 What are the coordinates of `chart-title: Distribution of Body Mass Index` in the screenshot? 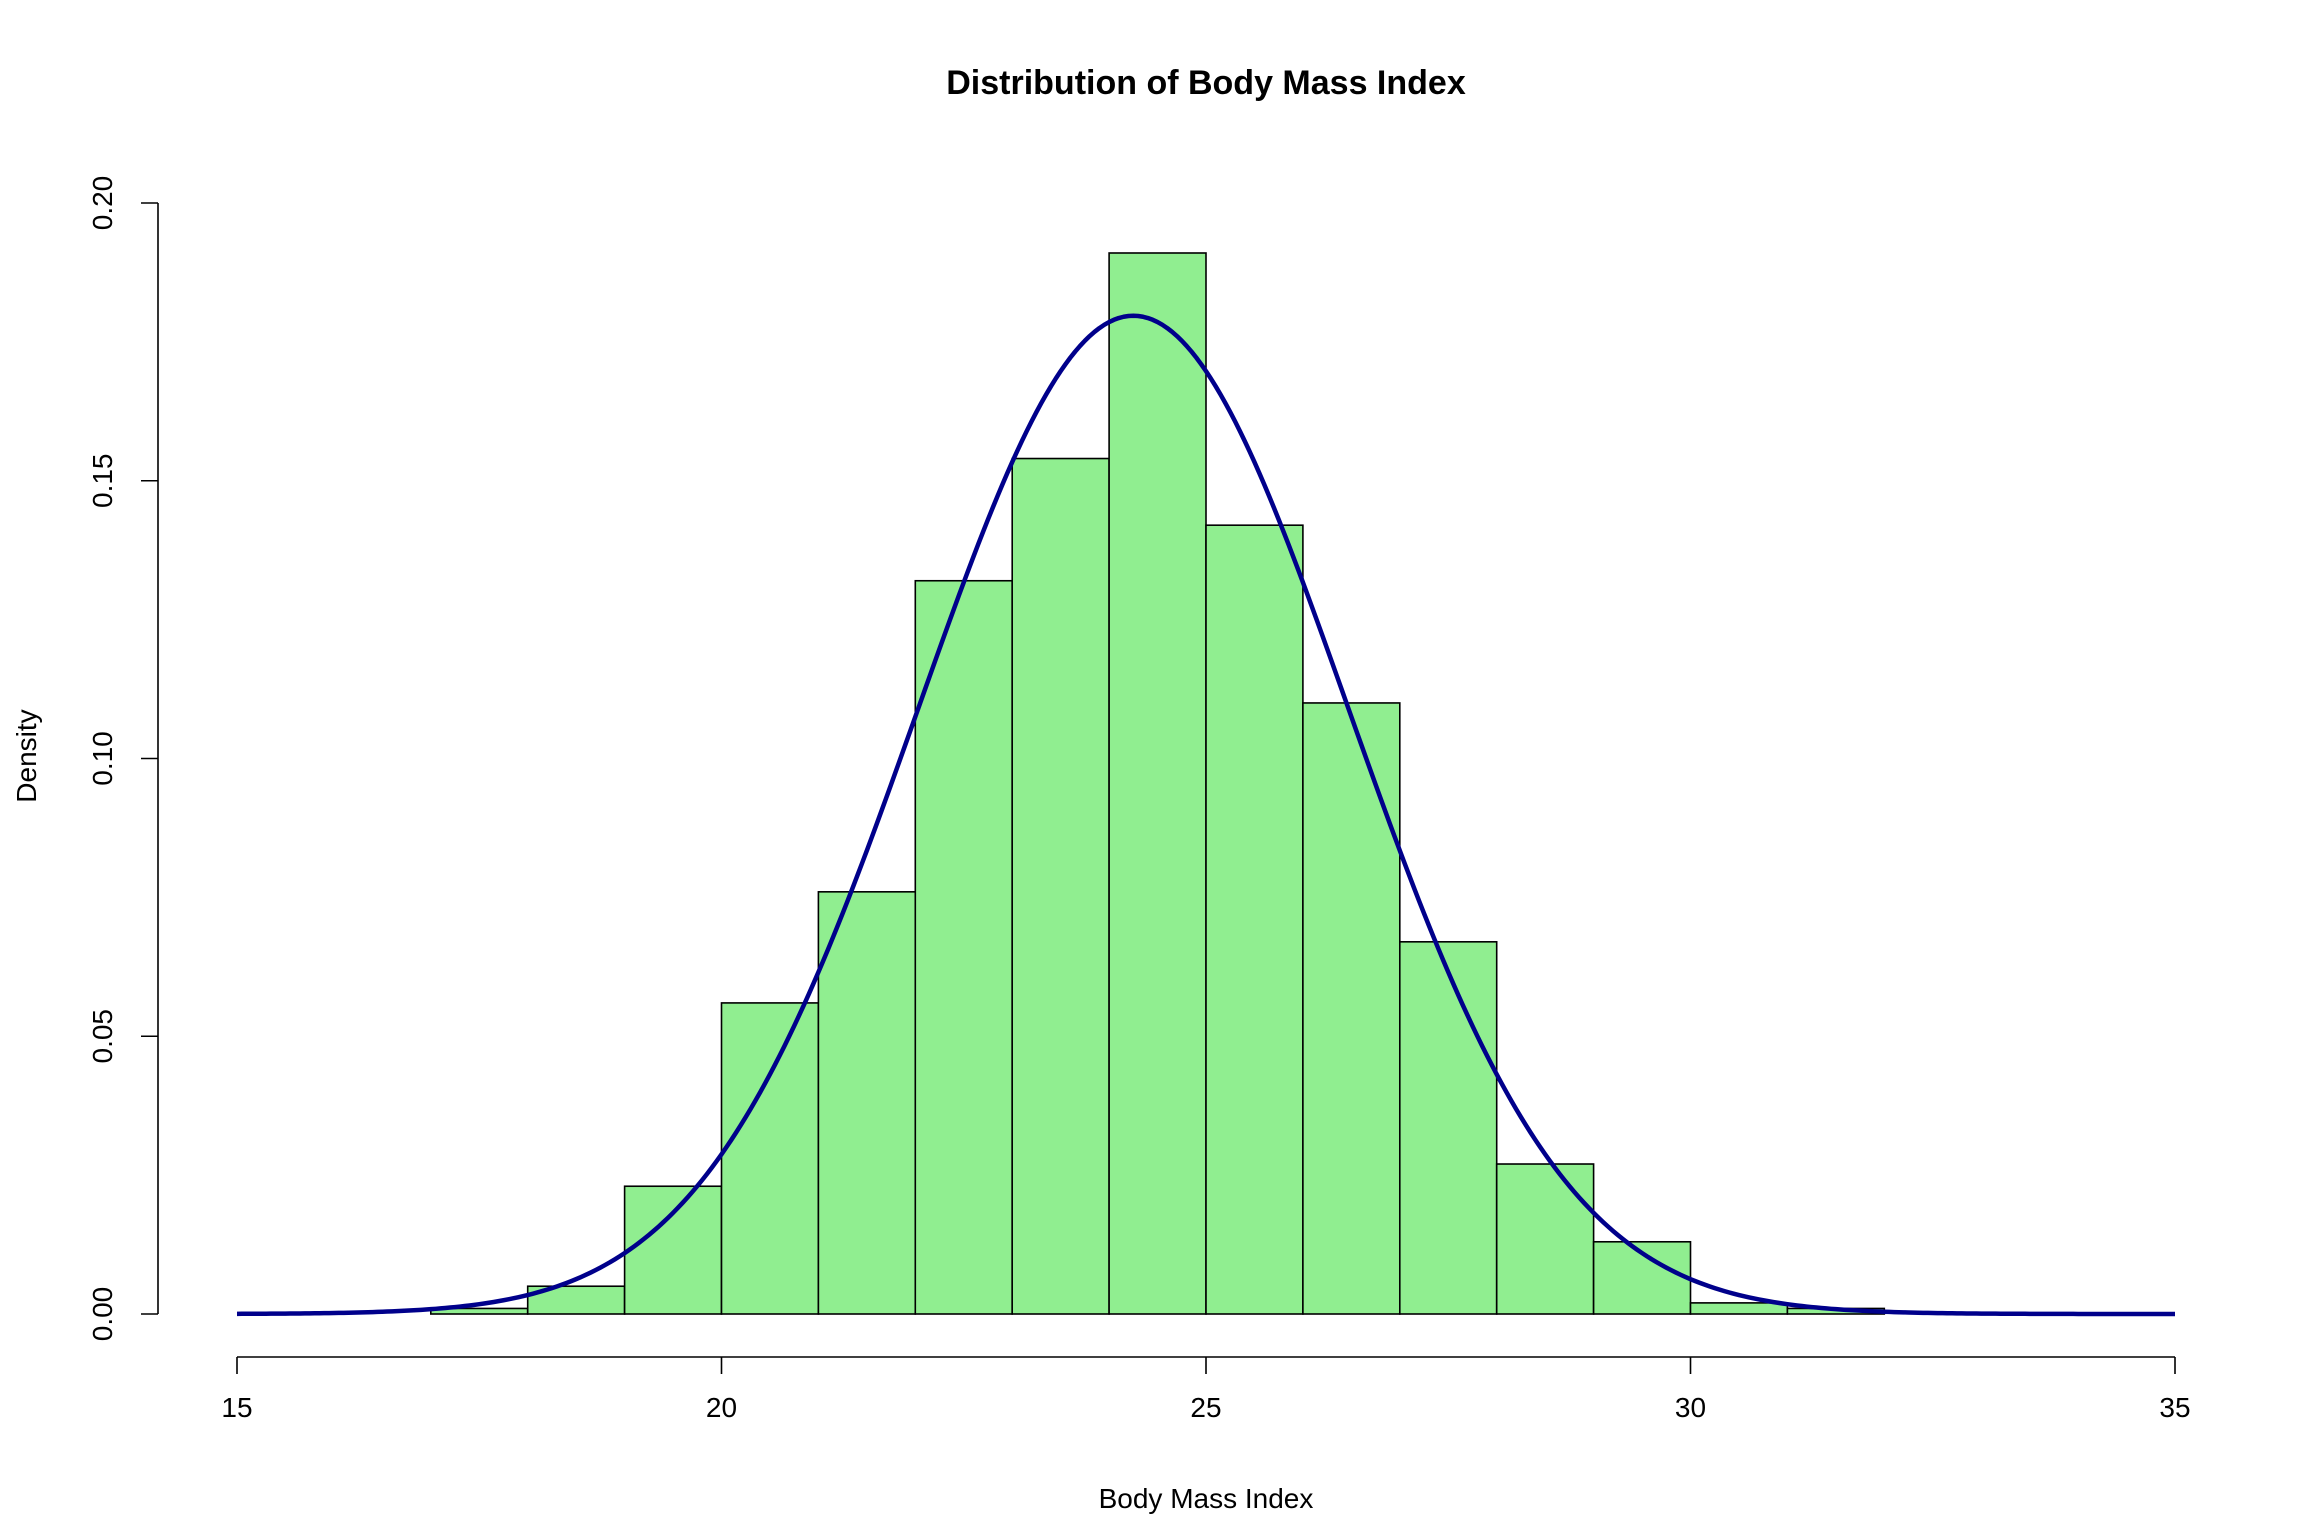 It's located at (1206, 83).